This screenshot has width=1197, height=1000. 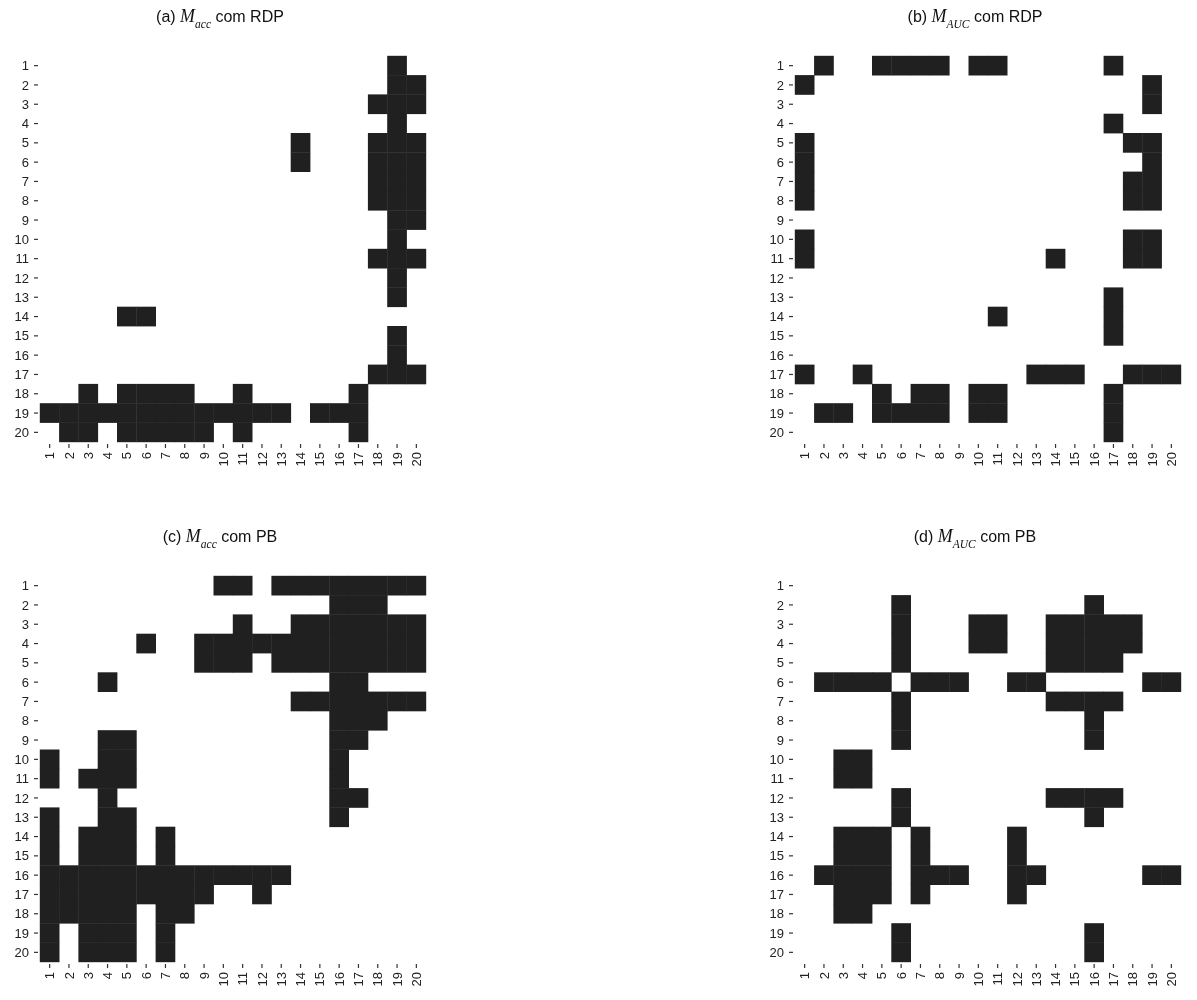 I want to click on chart-title: (c) M$_{acc}$ com PB, so click(x=220, y=538).